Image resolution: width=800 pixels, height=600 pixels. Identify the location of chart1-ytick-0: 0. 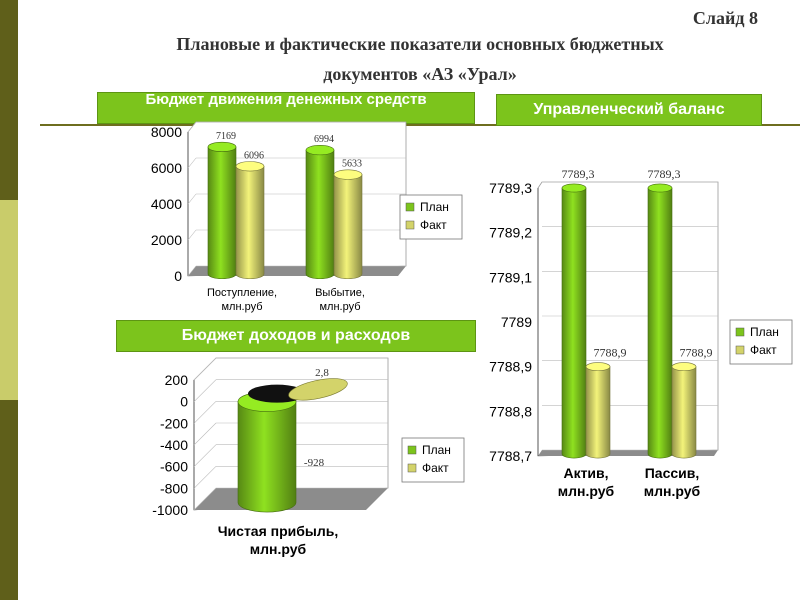
(178, 276).